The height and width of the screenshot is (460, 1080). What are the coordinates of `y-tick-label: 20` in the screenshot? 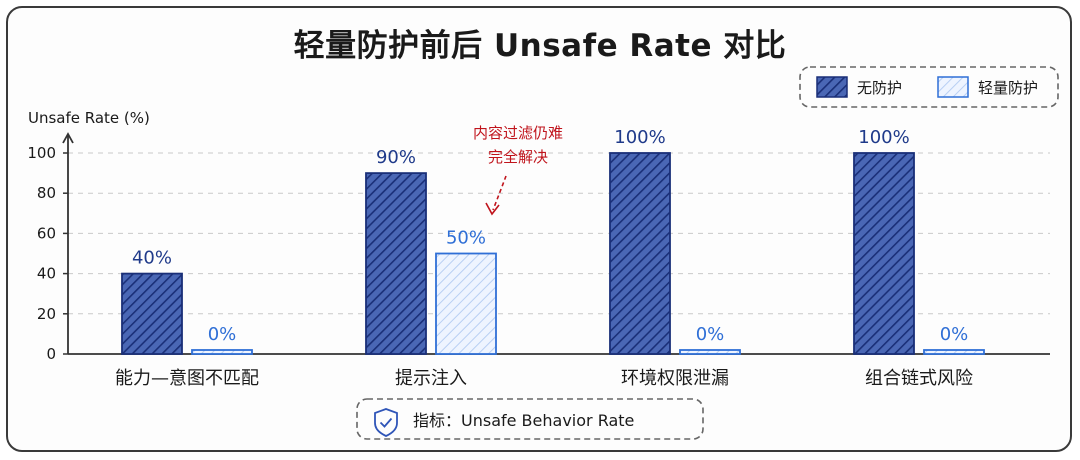 It's located at (46, 314).